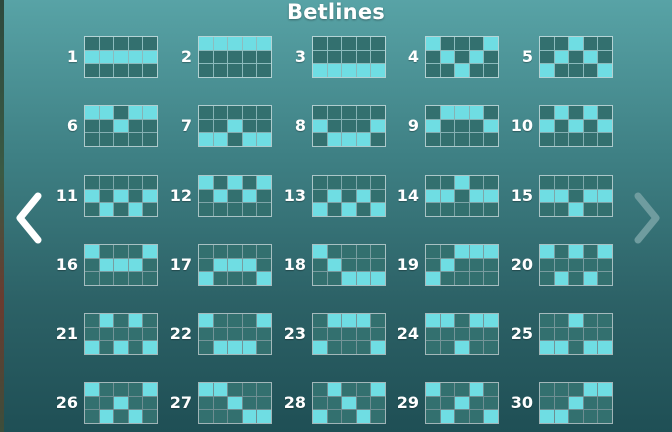  I want to click on next-page-button, so click(647, 218).